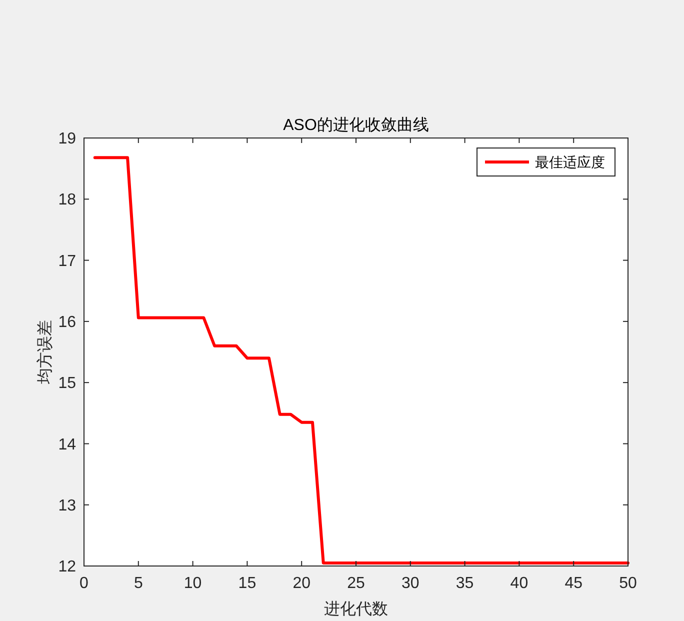 Image resolution: width=684 pixels, height=621 pixels. I want to click on y-tick-label: 13, so click(67, 505).